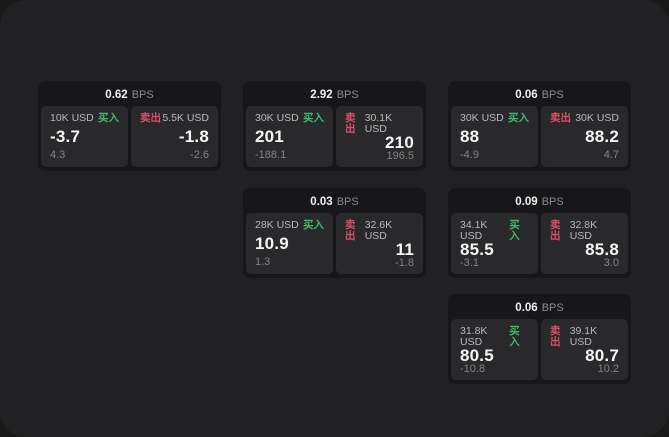 Image resolution: width=669 pixels, height=437 pixels. Describe the element at coordinates (611, 155) in the screenshot. I see `sell-delta: 4.7` at that location.